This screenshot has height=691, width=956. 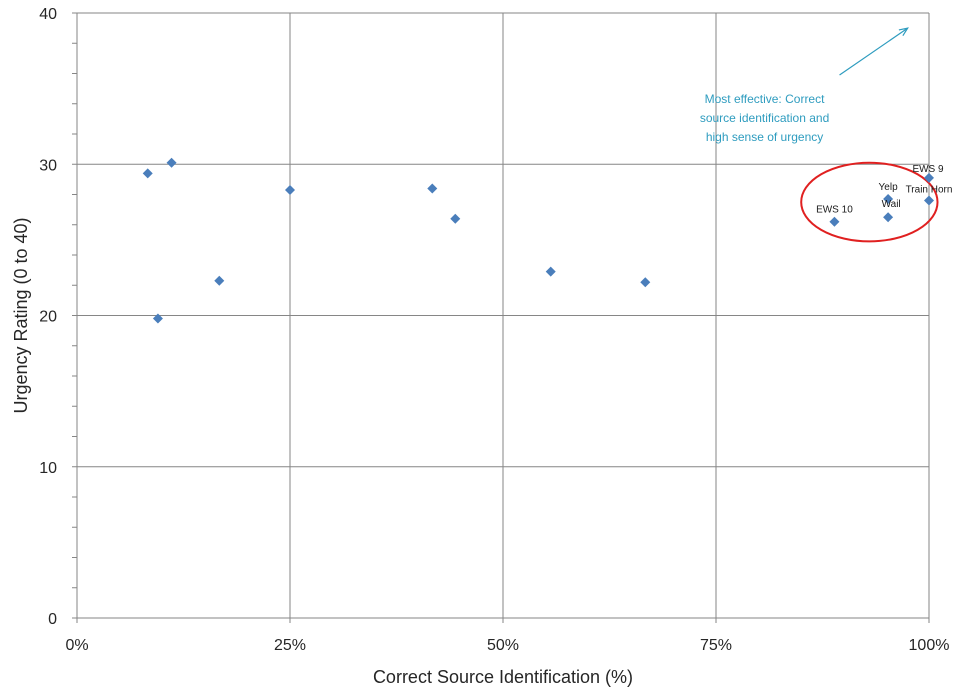 I want to click on y-tick-label: 10, so click(x=48, y=468).